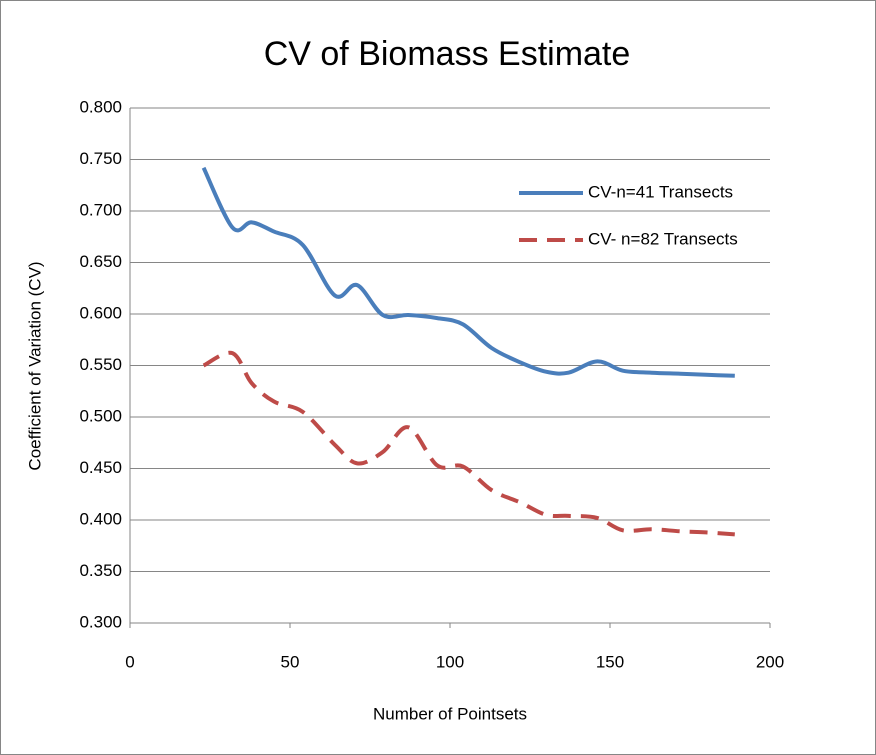 The image size is (876, 755). What do you see at coordinates (100, 209) in the screenshot?
I see `y-tick-label: 0.700` at bounding box center [100, 209].